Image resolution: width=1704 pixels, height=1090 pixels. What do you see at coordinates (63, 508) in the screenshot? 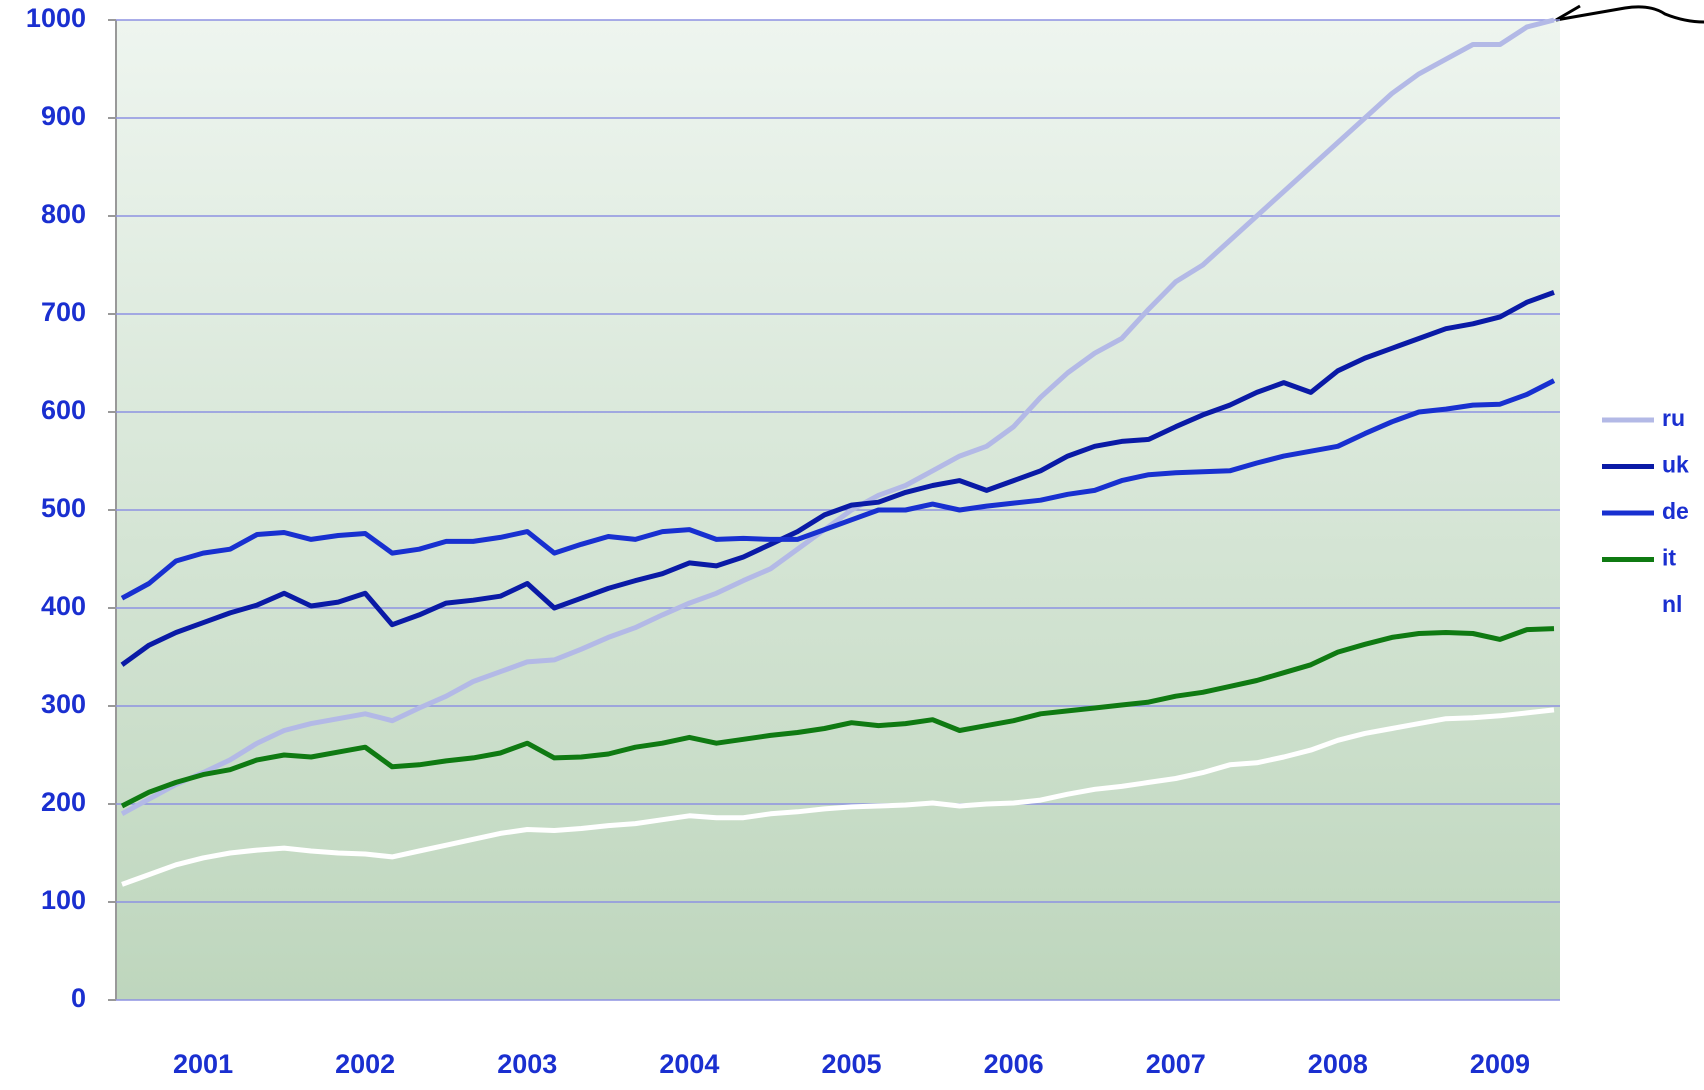
I see `y-tick-label: 500` at bounding box center [63, 508].